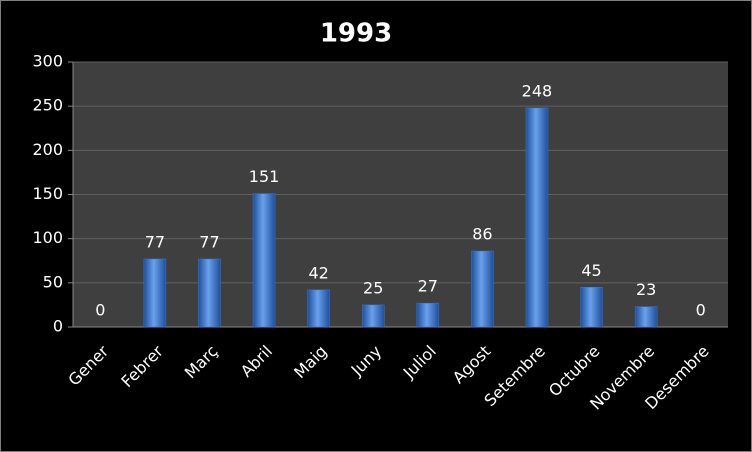  Describe the element at coordinates (58, 326) in the screenshot. I see `y-tick-label: 0` at that location.